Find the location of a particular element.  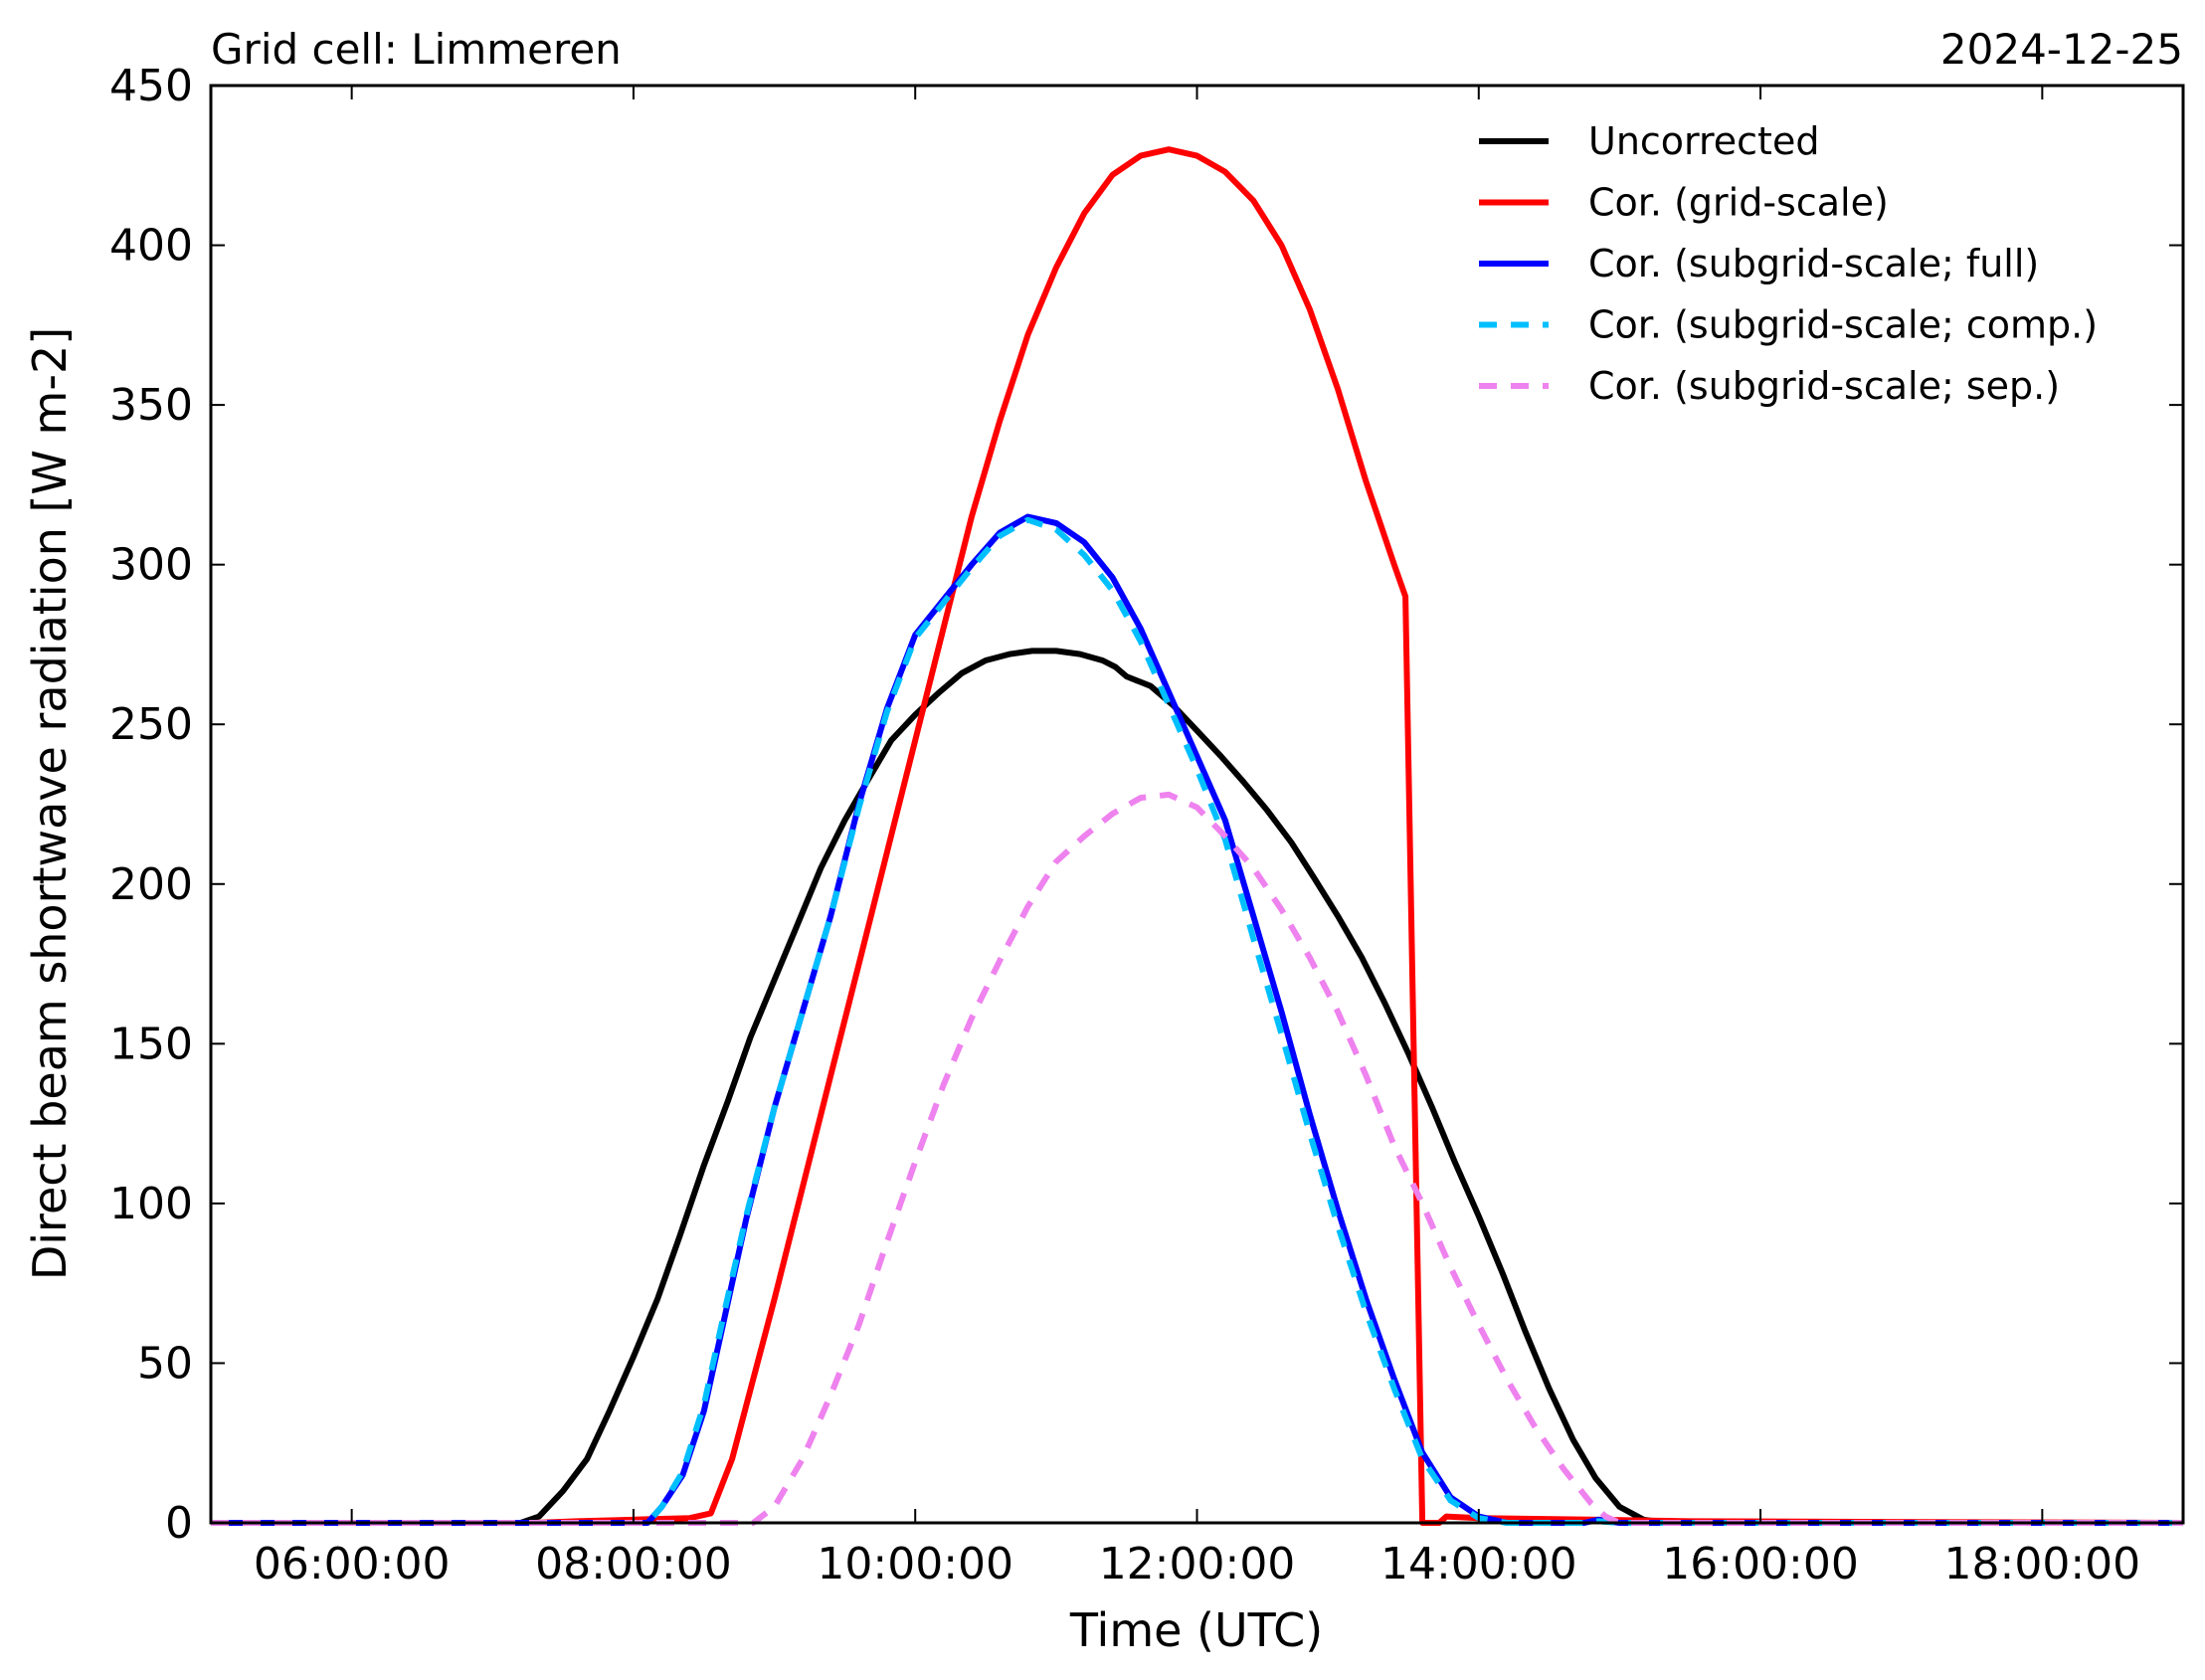

chart-title-left: Grid cell: Limmeren is located at coordinates (416, 49).